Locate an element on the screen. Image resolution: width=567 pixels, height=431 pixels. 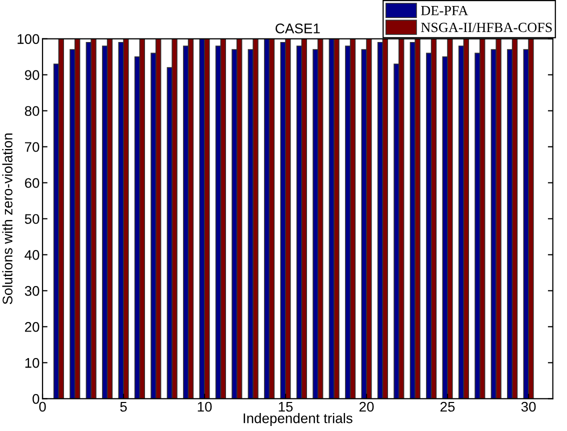
x-tick-label: 10 is located at coordinates (205, 407).